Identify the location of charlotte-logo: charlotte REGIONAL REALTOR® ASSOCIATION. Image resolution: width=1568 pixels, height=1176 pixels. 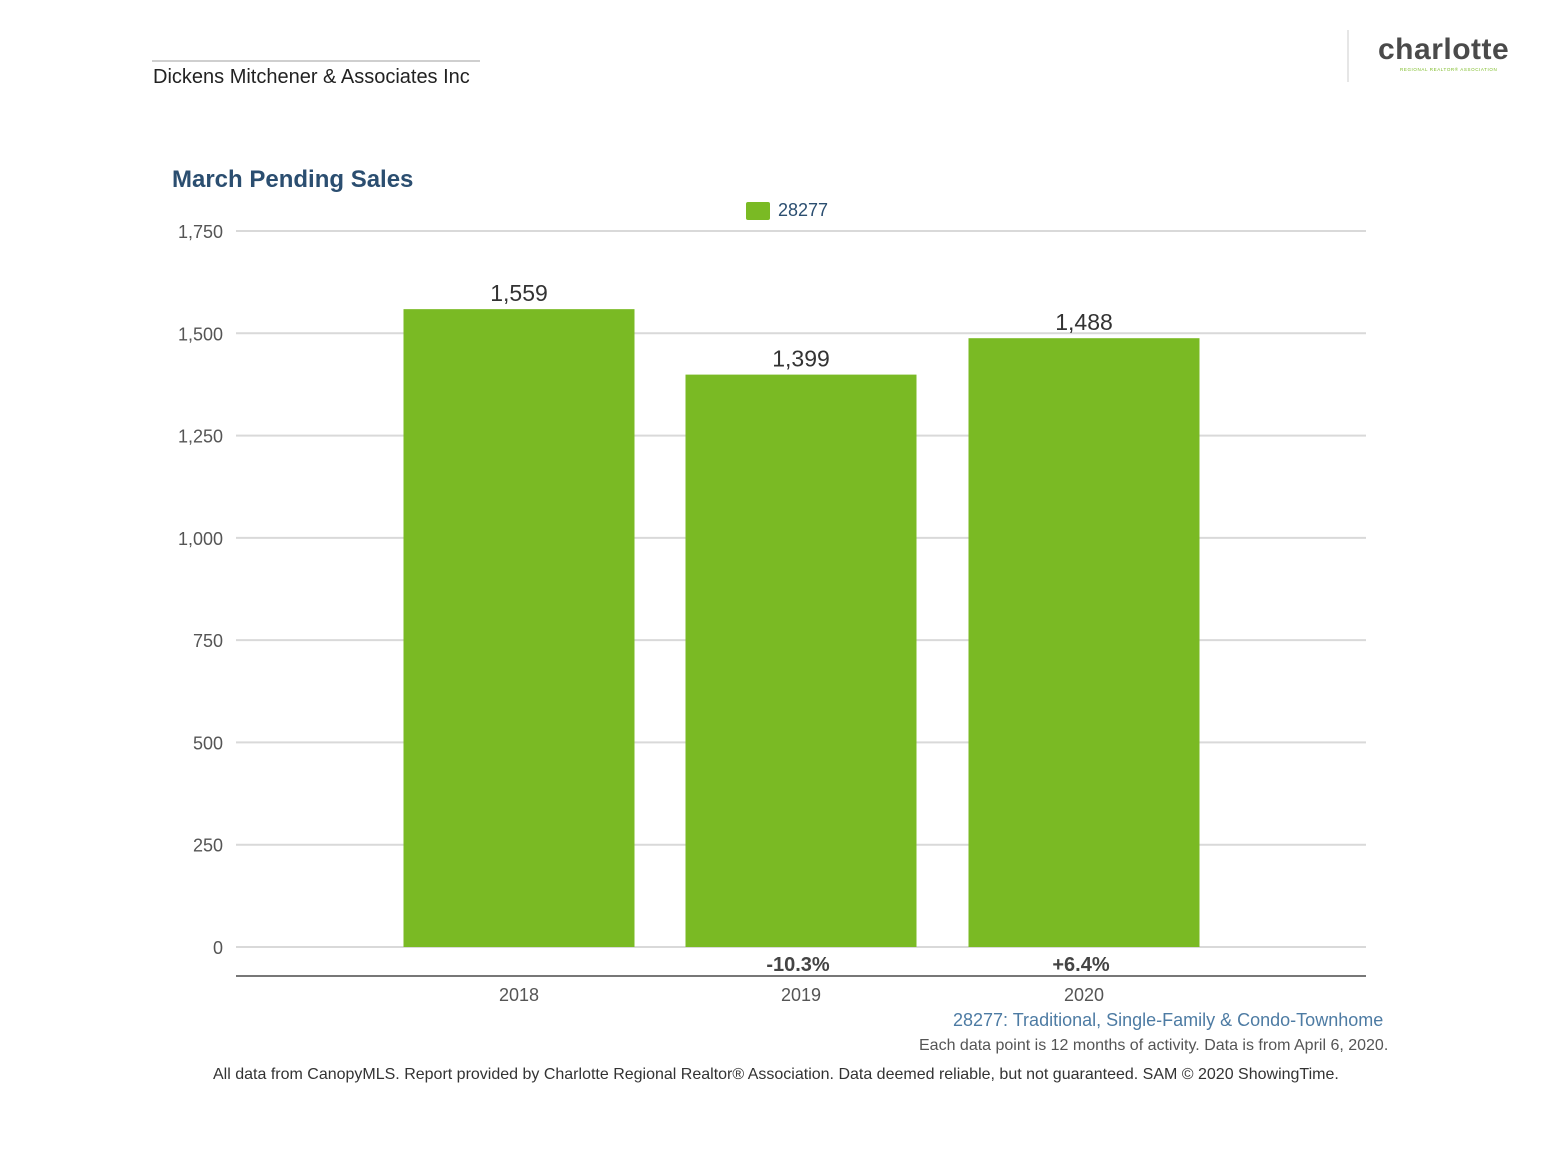
(1448, 53).